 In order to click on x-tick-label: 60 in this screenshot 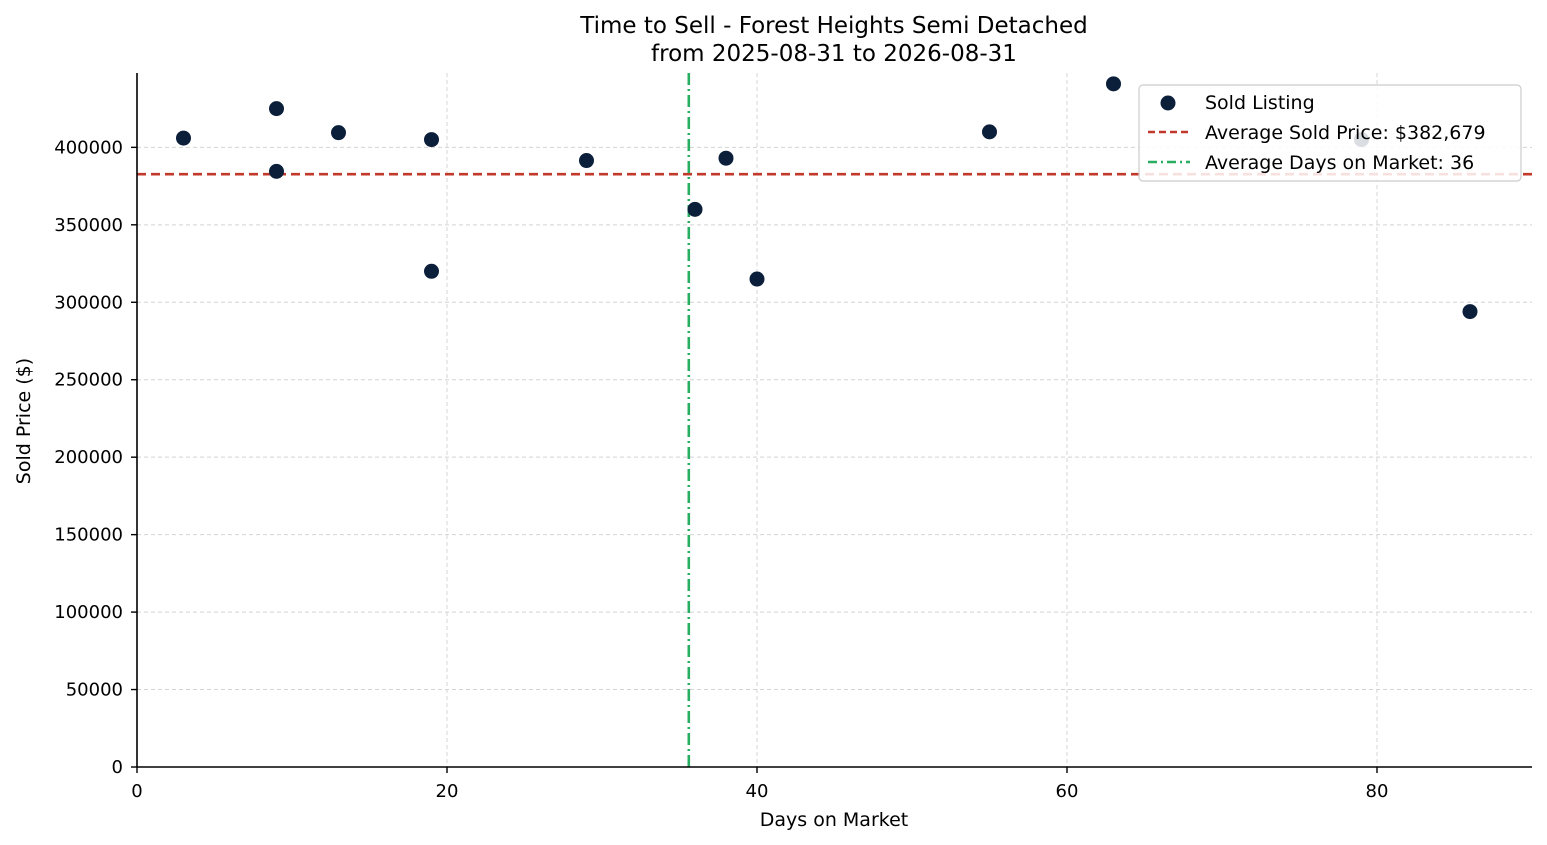, I will do `click(1067, 791)`.